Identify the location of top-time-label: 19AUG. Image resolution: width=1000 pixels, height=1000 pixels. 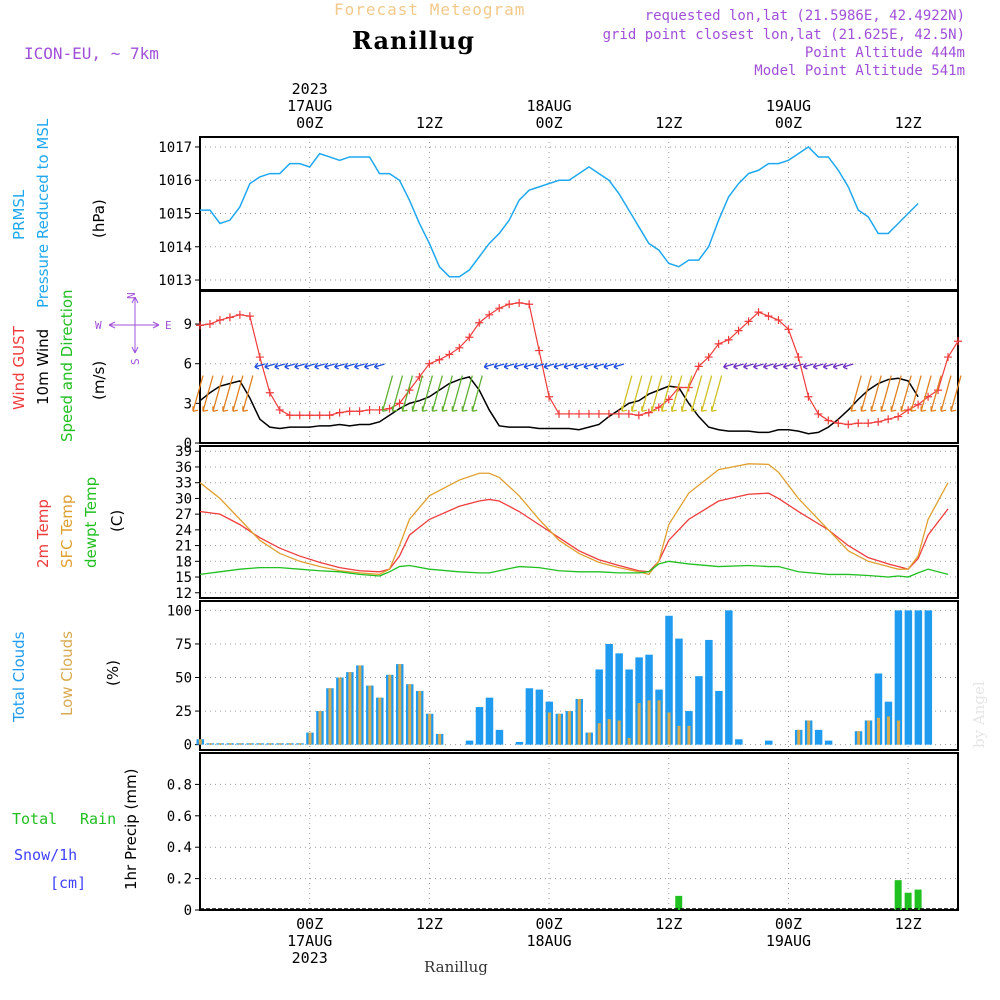
(788, 106).